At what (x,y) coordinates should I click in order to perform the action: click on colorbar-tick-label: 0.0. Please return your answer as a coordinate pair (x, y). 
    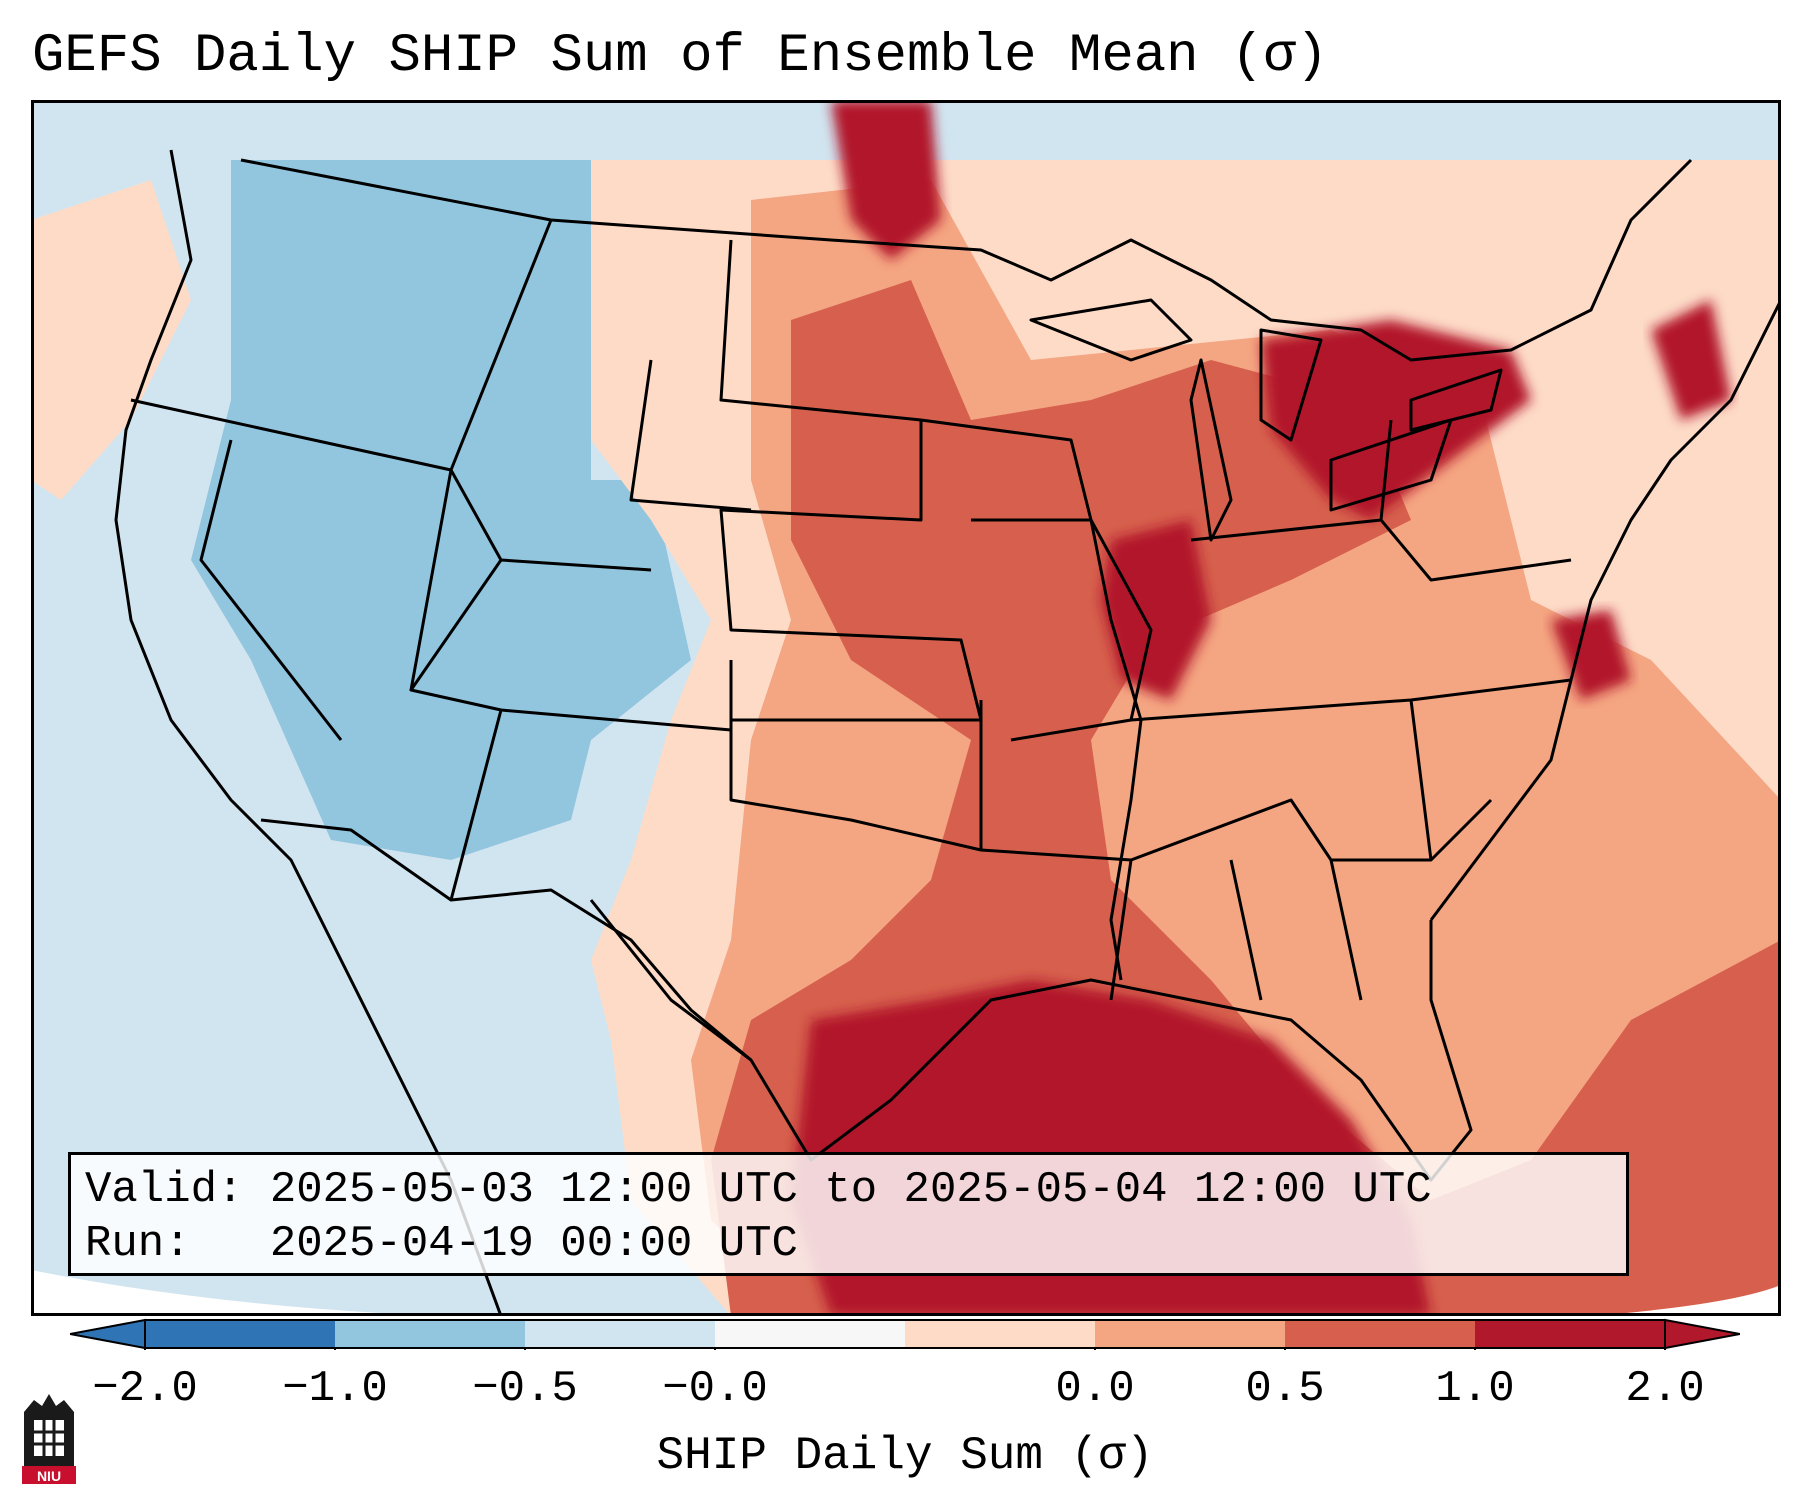
    Looking at the image, I should click on (1095, 1389).